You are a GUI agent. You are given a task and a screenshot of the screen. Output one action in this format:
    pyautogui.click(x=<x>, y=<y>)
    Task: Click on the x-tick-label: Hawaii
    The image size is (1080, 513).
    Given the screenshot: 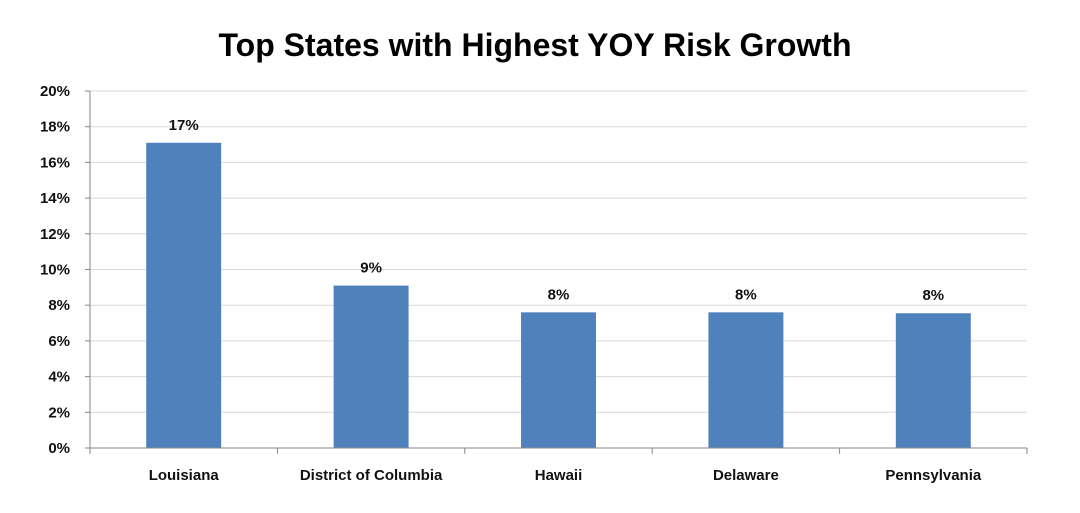 What is the action you would take?
    pyautogui.click(x=559, y=475)
    